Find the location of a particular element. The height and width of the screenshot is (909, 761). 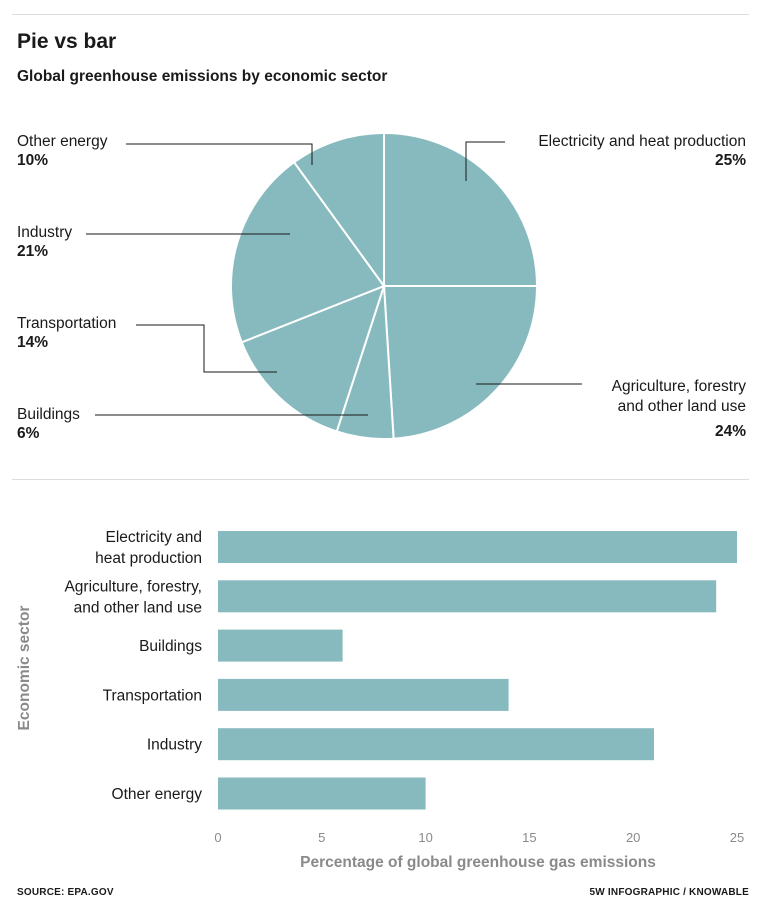

category-label-1-line2: and other land use is located at coordinates (138, 607).